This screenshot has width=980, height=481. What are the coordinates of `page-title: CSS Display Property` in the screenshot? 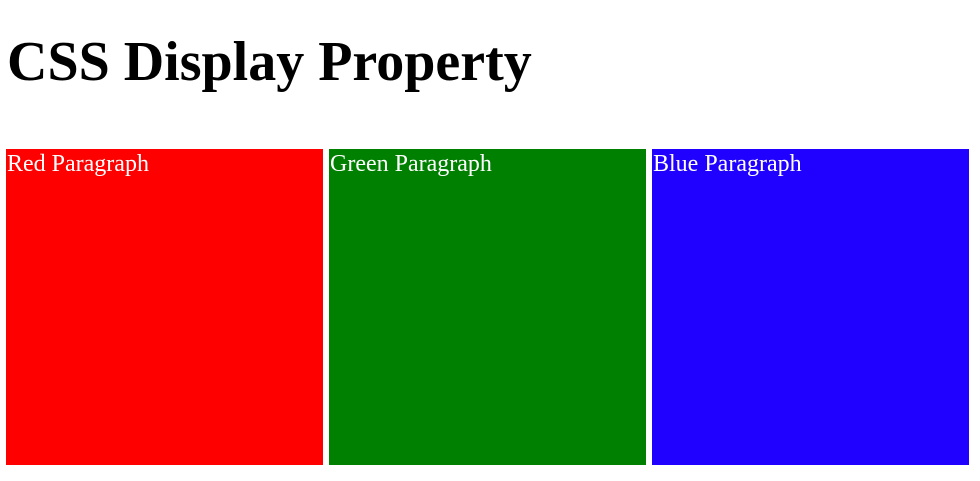 It's located at (269, 62).